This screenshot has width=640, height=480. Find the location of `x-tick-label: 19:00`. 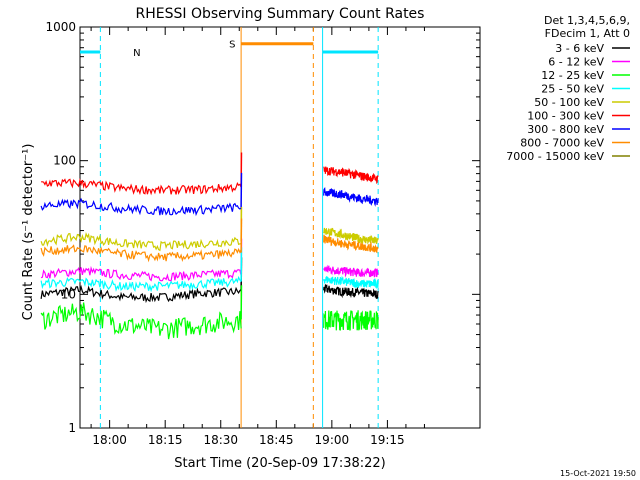

x-tick-label: 19:00 is located at coordinates (332, 440).